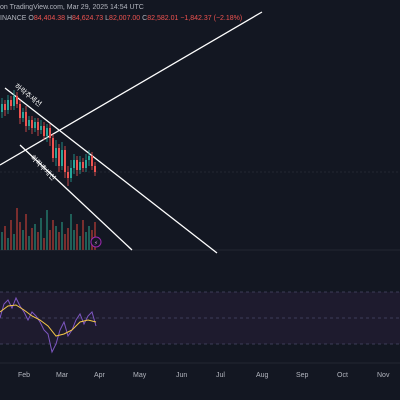 This screenshot has width=400, height=400. I want to click on close-label: C, so click(145, 18).